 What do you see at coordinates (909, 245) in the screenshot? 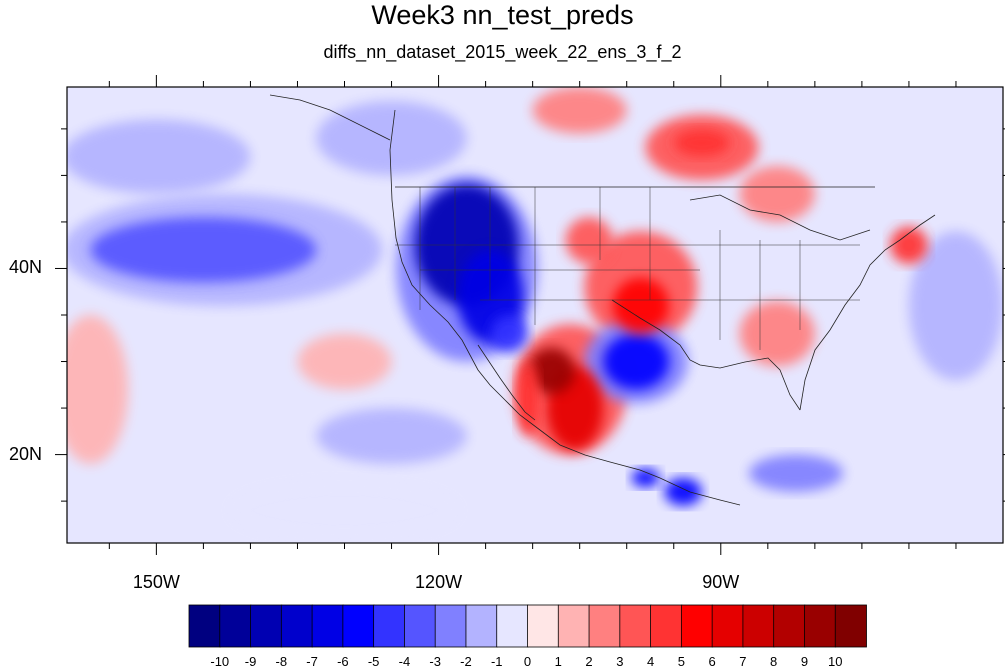
I see `field-newengland-high` at bounding box center [909, 245].